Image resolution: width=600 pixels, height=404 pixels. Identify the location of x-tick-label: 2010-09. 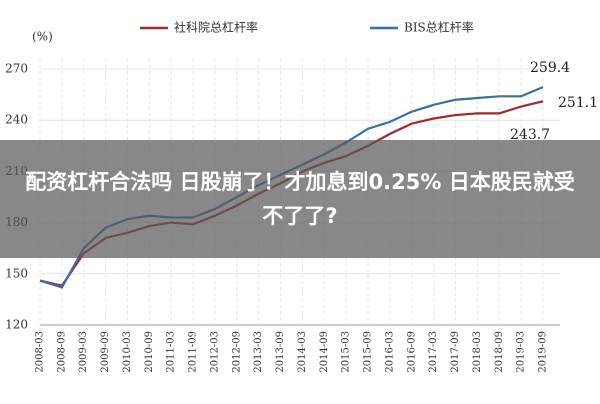
(149, 352).